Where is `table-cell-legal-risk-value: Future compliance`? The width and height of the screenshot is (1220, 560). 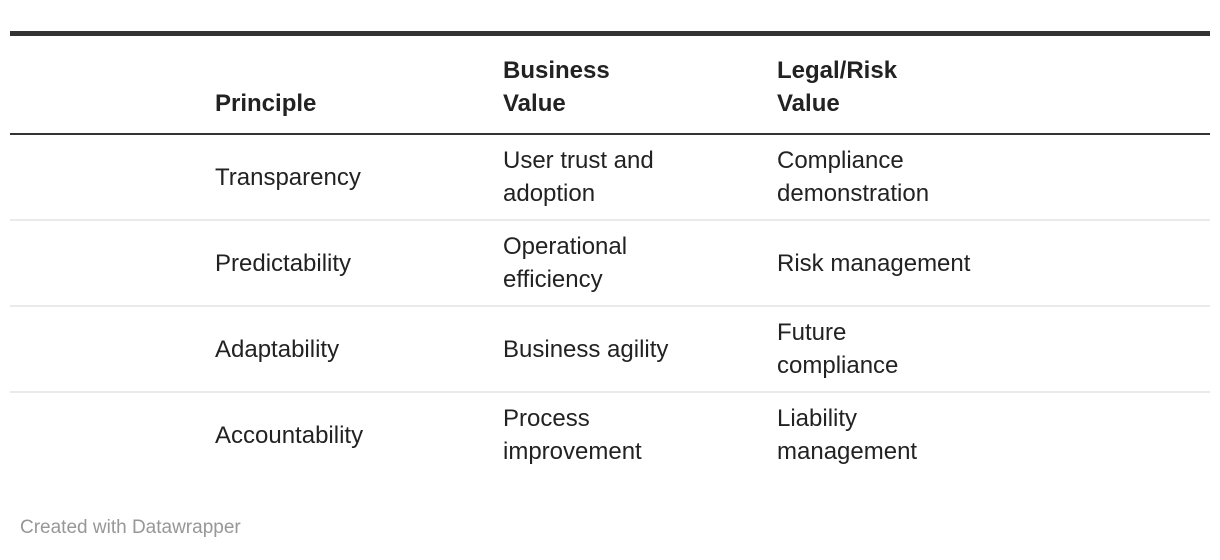 table-cell-legal-risk-value: Future compliance is located at coordinates (993, 349).